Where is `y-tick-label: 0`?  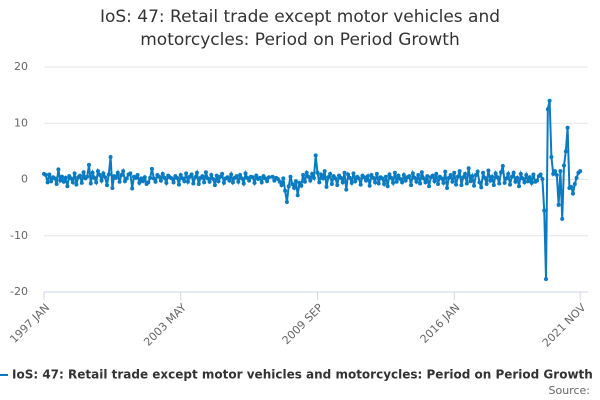
y-tick-label: 0 is located at coordinates (24, 179).